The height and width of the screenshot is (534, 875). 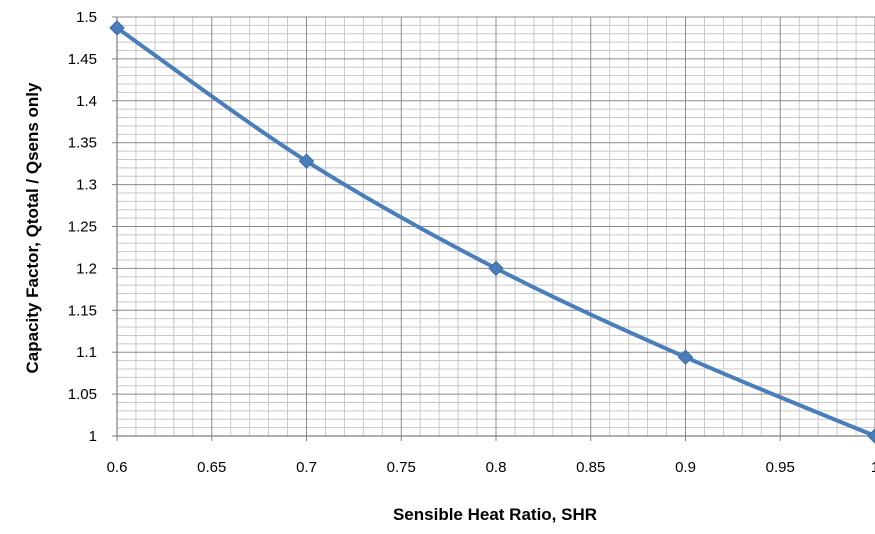 I want to click on x-tick-label: 0.8, so click(x=496, y=467).